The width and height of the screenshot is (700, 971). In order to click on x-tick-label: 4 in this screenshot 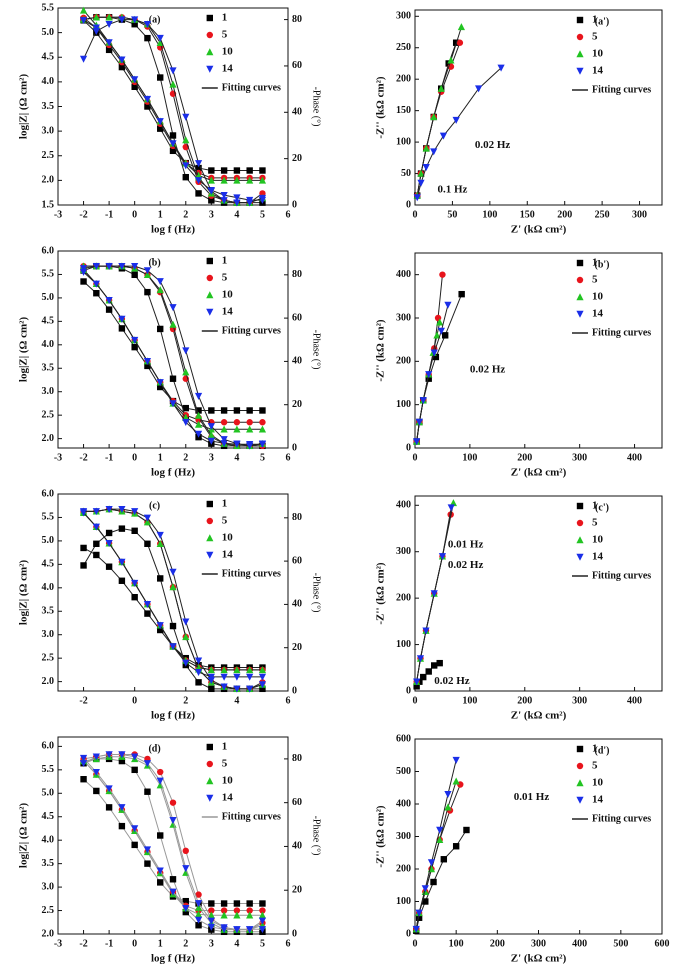, I will do `click(236, 457)`.